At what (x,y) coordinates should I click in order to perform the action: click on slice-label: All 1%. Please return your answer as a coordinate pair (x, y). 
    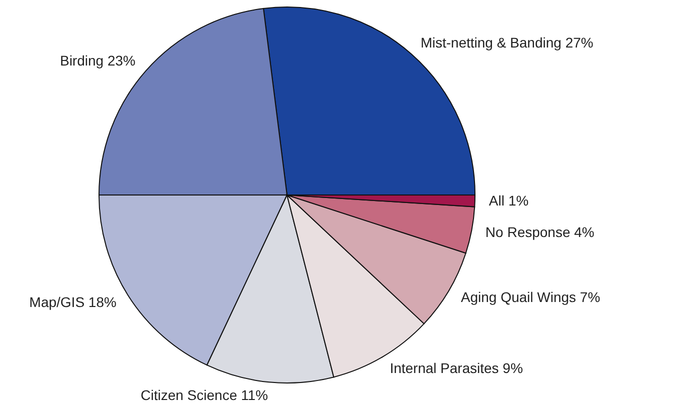
    Looking at the image, I should click on (508, 200).